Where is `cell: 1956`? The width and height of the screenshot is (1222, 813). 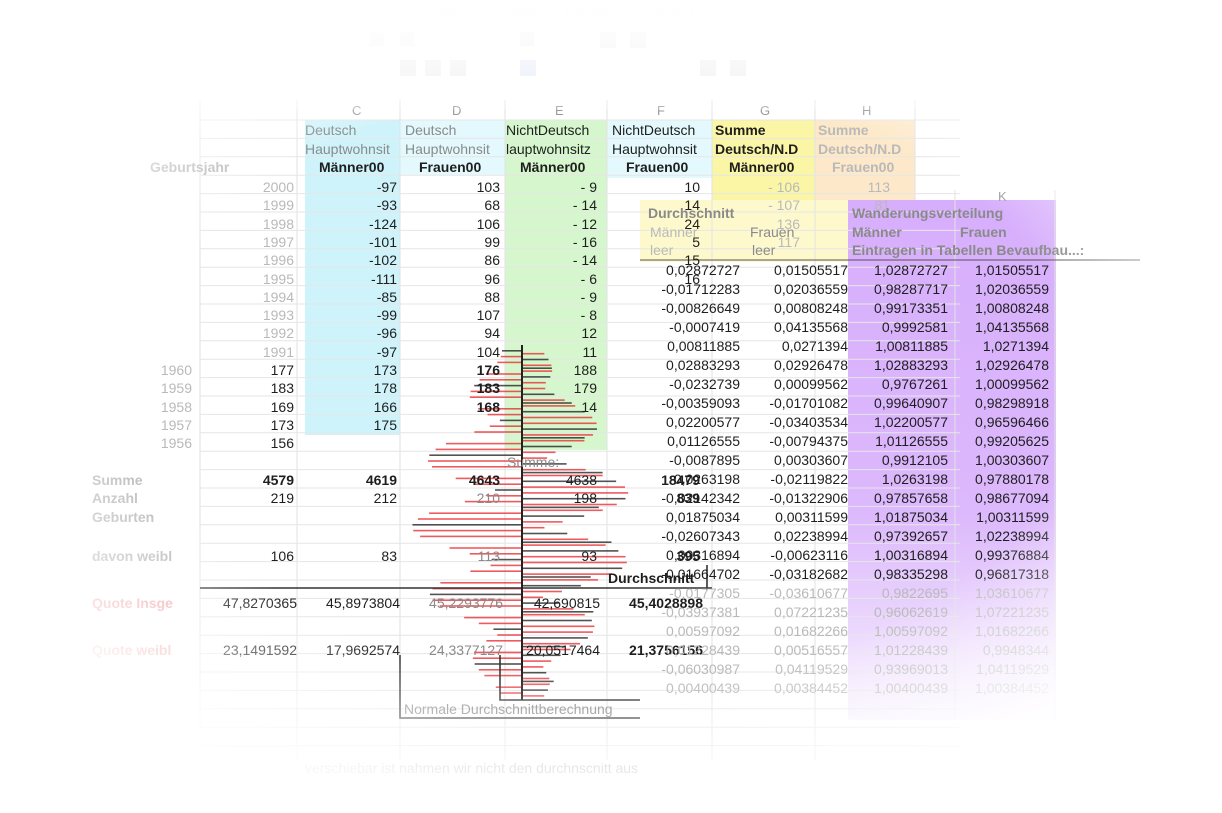
cell: 1956 is located at coordinates (176, 443).